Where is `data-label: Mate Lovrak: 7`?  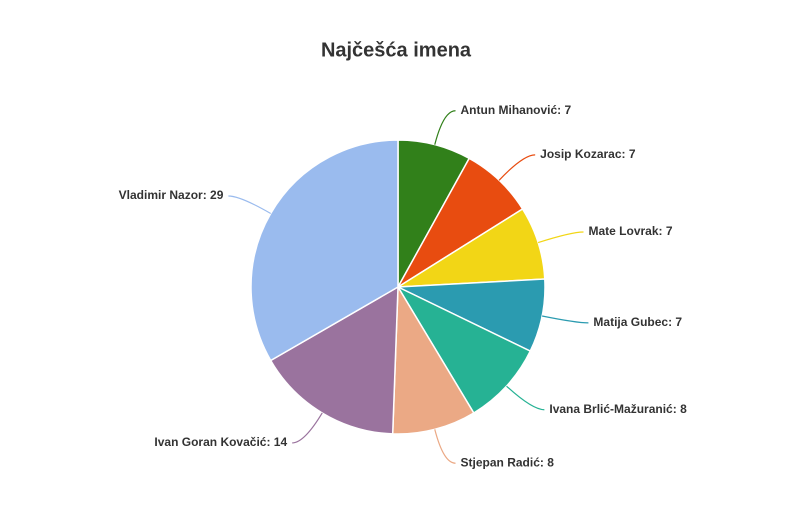
data-label: Mate Lovrak: 7 is located at coordinates (630, 231).